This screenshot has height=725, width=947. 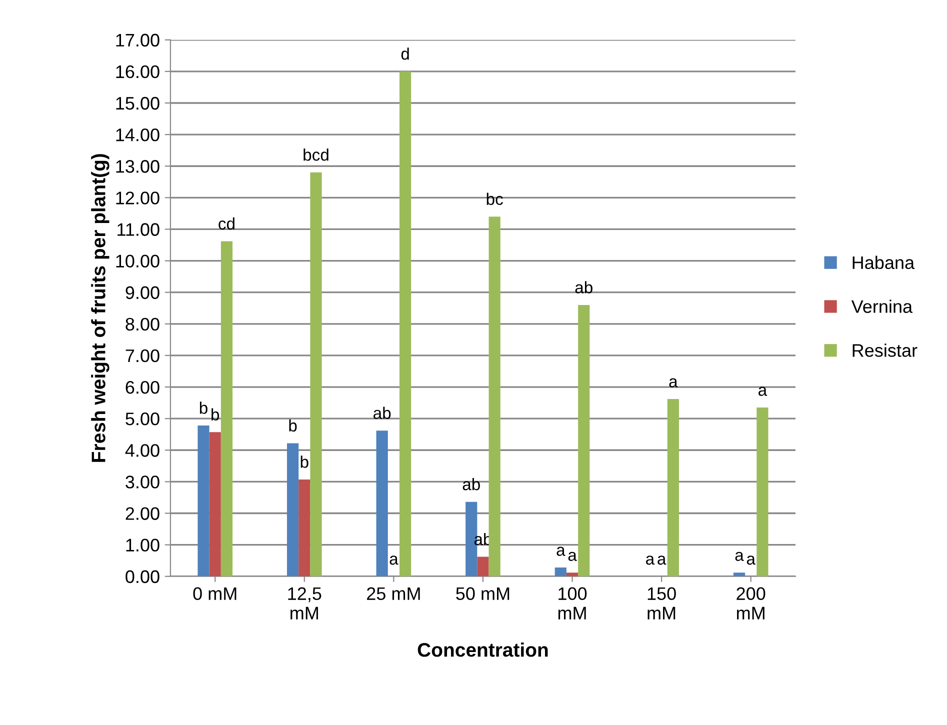 I want to click on y-tick-label: 12.00, so click(x=138, y=198).